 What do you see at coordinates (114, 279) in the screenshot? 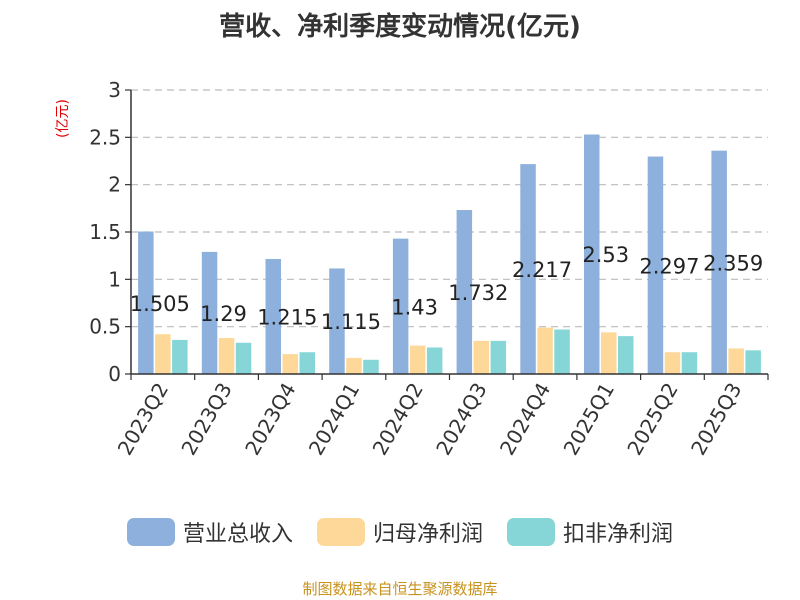
I see `y-tick-label: 1` at bounding box center [114, 279].